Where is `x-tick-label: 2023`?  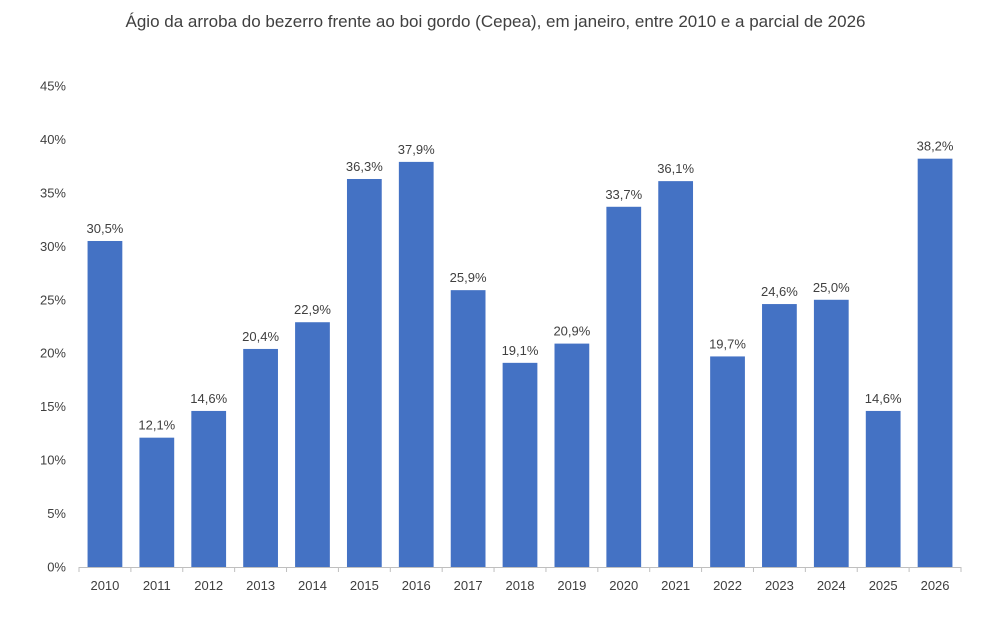 x-tick-label: 2023 is located at coordinates (779, 585).